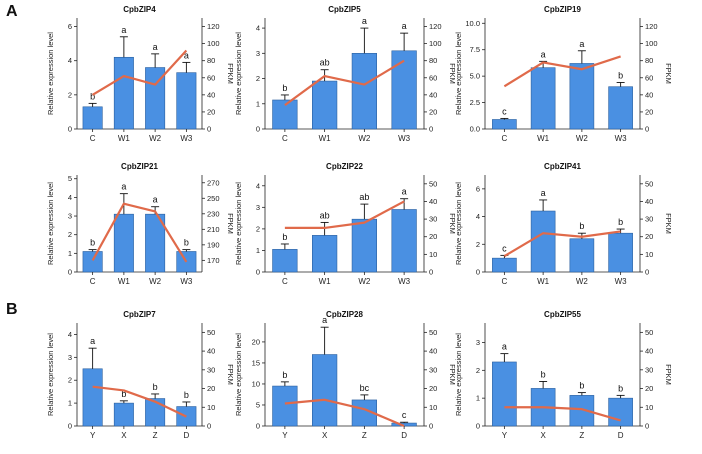 The height and width of the screenshot is (454, 702). What do you see at coordinates (258, 404) in the screenshot?
I see `y-tick-label: 5` at bounding box center [258, 404].